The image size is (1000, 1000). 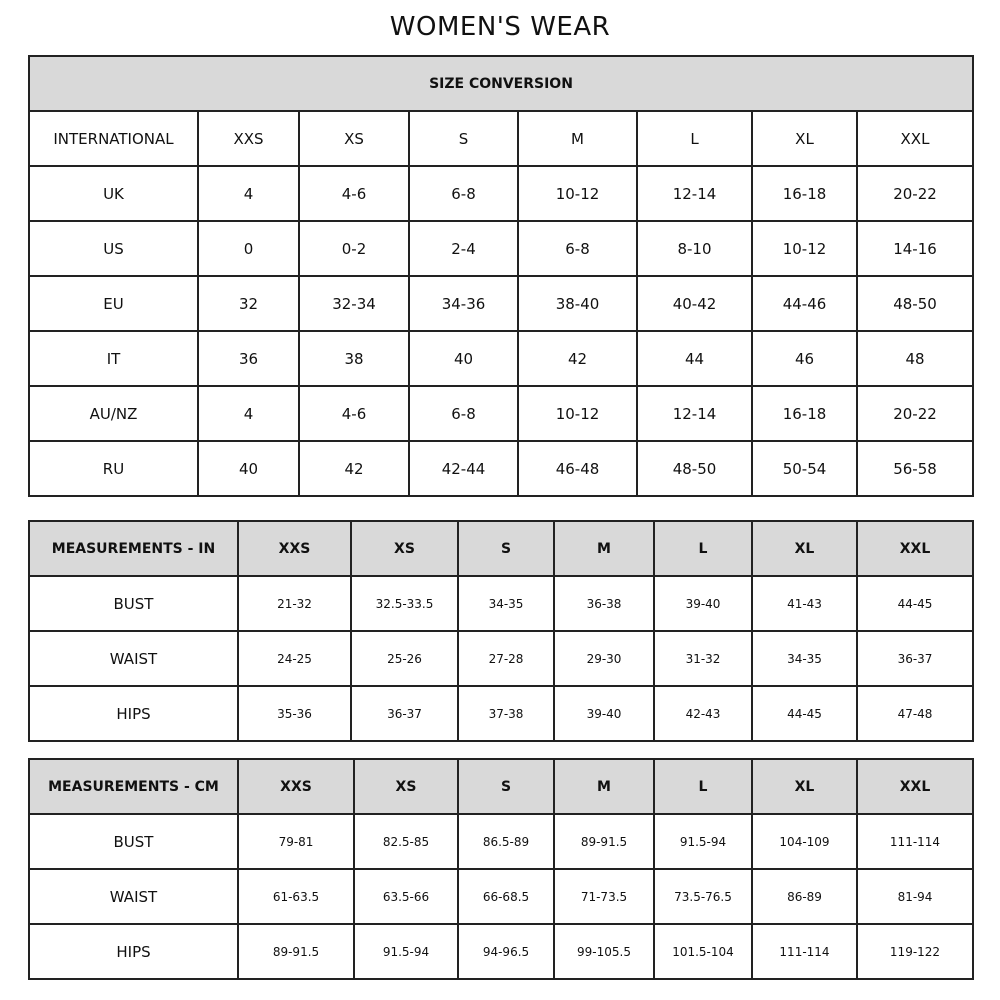 What do you see at coordinates (804, 841) in the screenshot?
I see `table-cell: 104-109` at bounding box center [804, 841].